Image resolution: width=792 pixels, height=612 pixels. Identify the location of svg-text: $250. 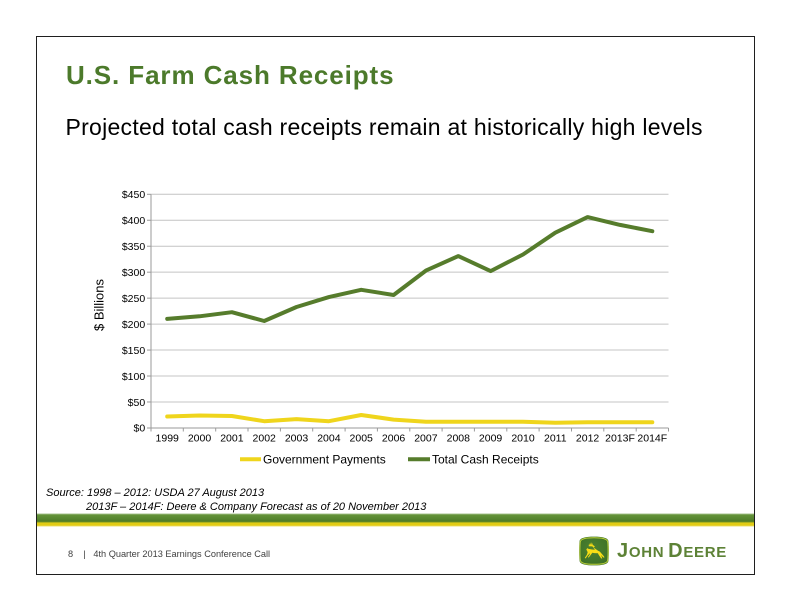
(134, 299).